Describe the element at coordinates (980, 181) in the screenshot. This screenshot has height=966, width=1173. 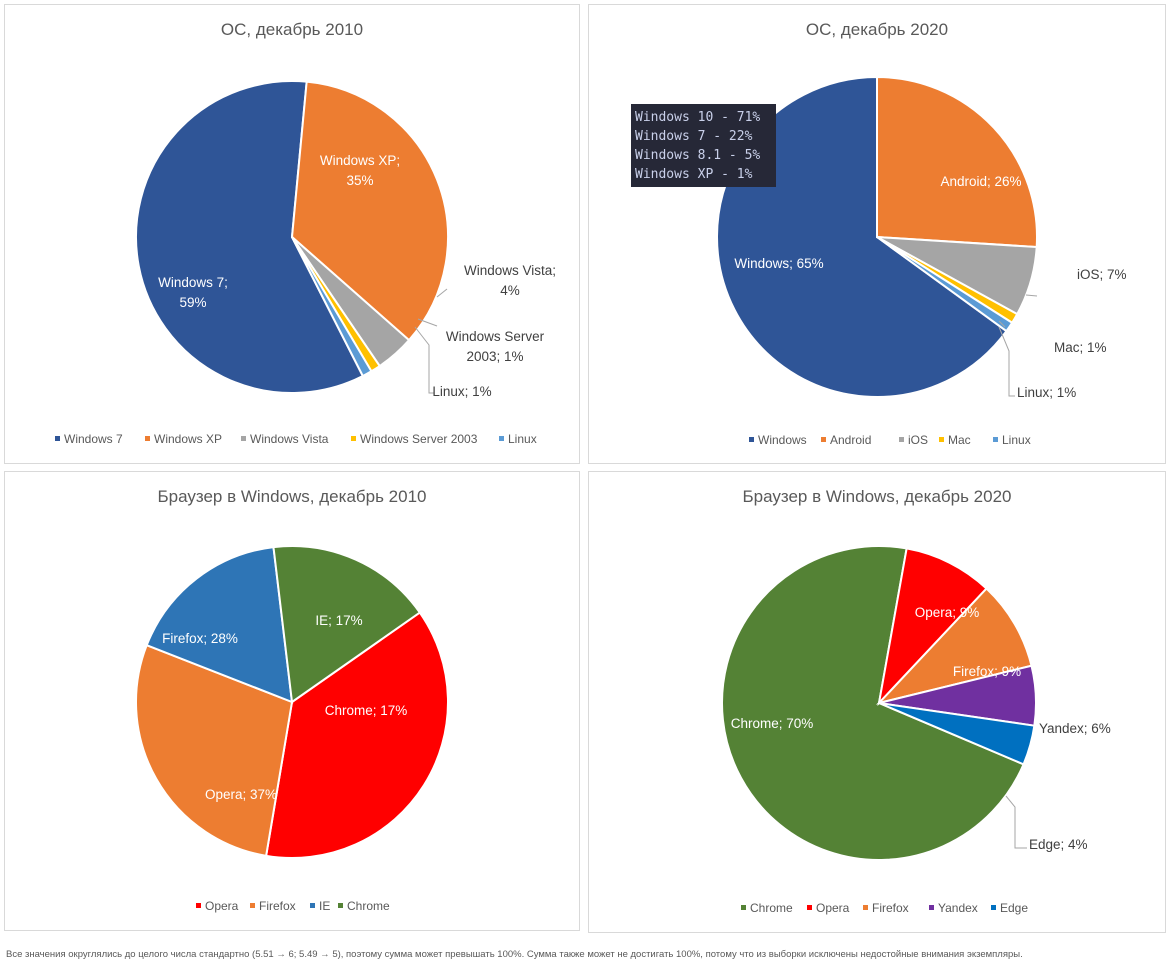
I see `data-label-android: Android; 26%` at that location.